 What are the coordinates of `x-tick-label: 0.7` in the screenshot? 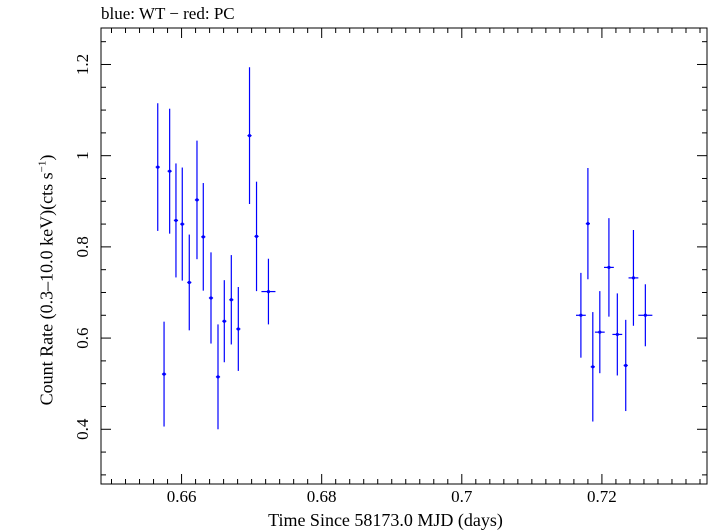 It's located at (462, 496).